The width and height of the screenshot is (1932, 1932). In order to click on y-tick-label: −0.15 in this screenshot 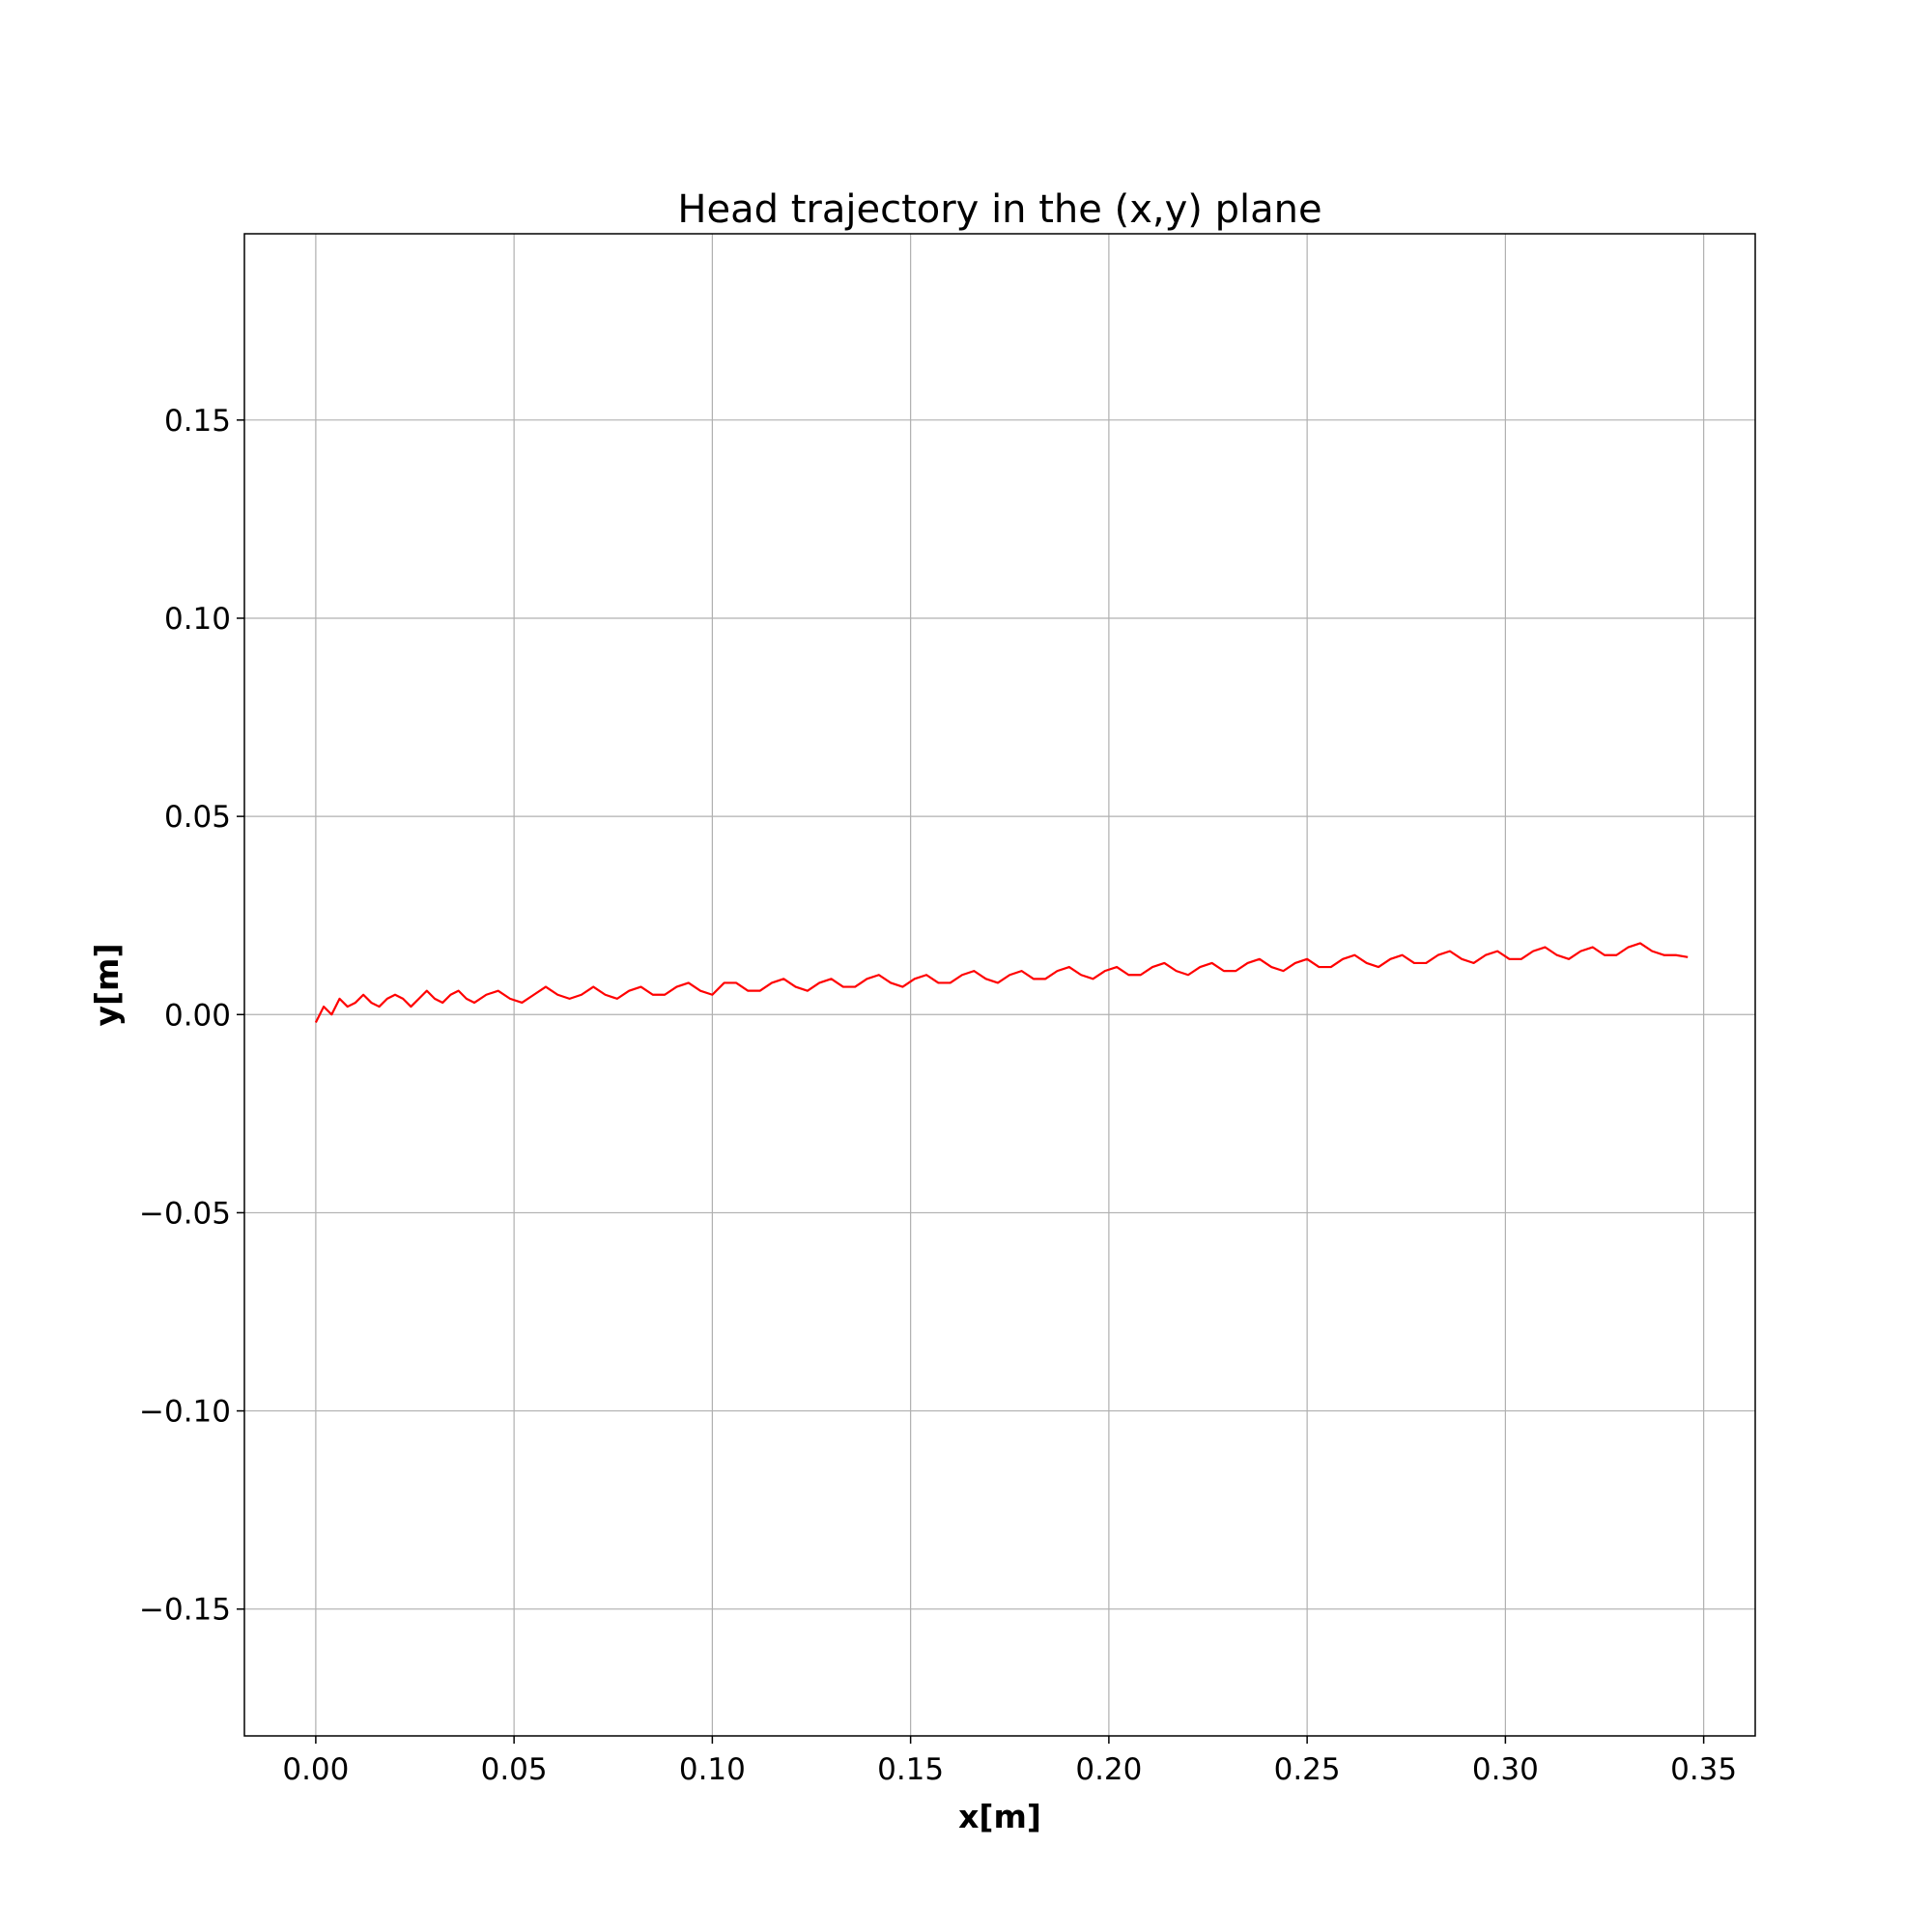, I will do `click(185, 1610)`.